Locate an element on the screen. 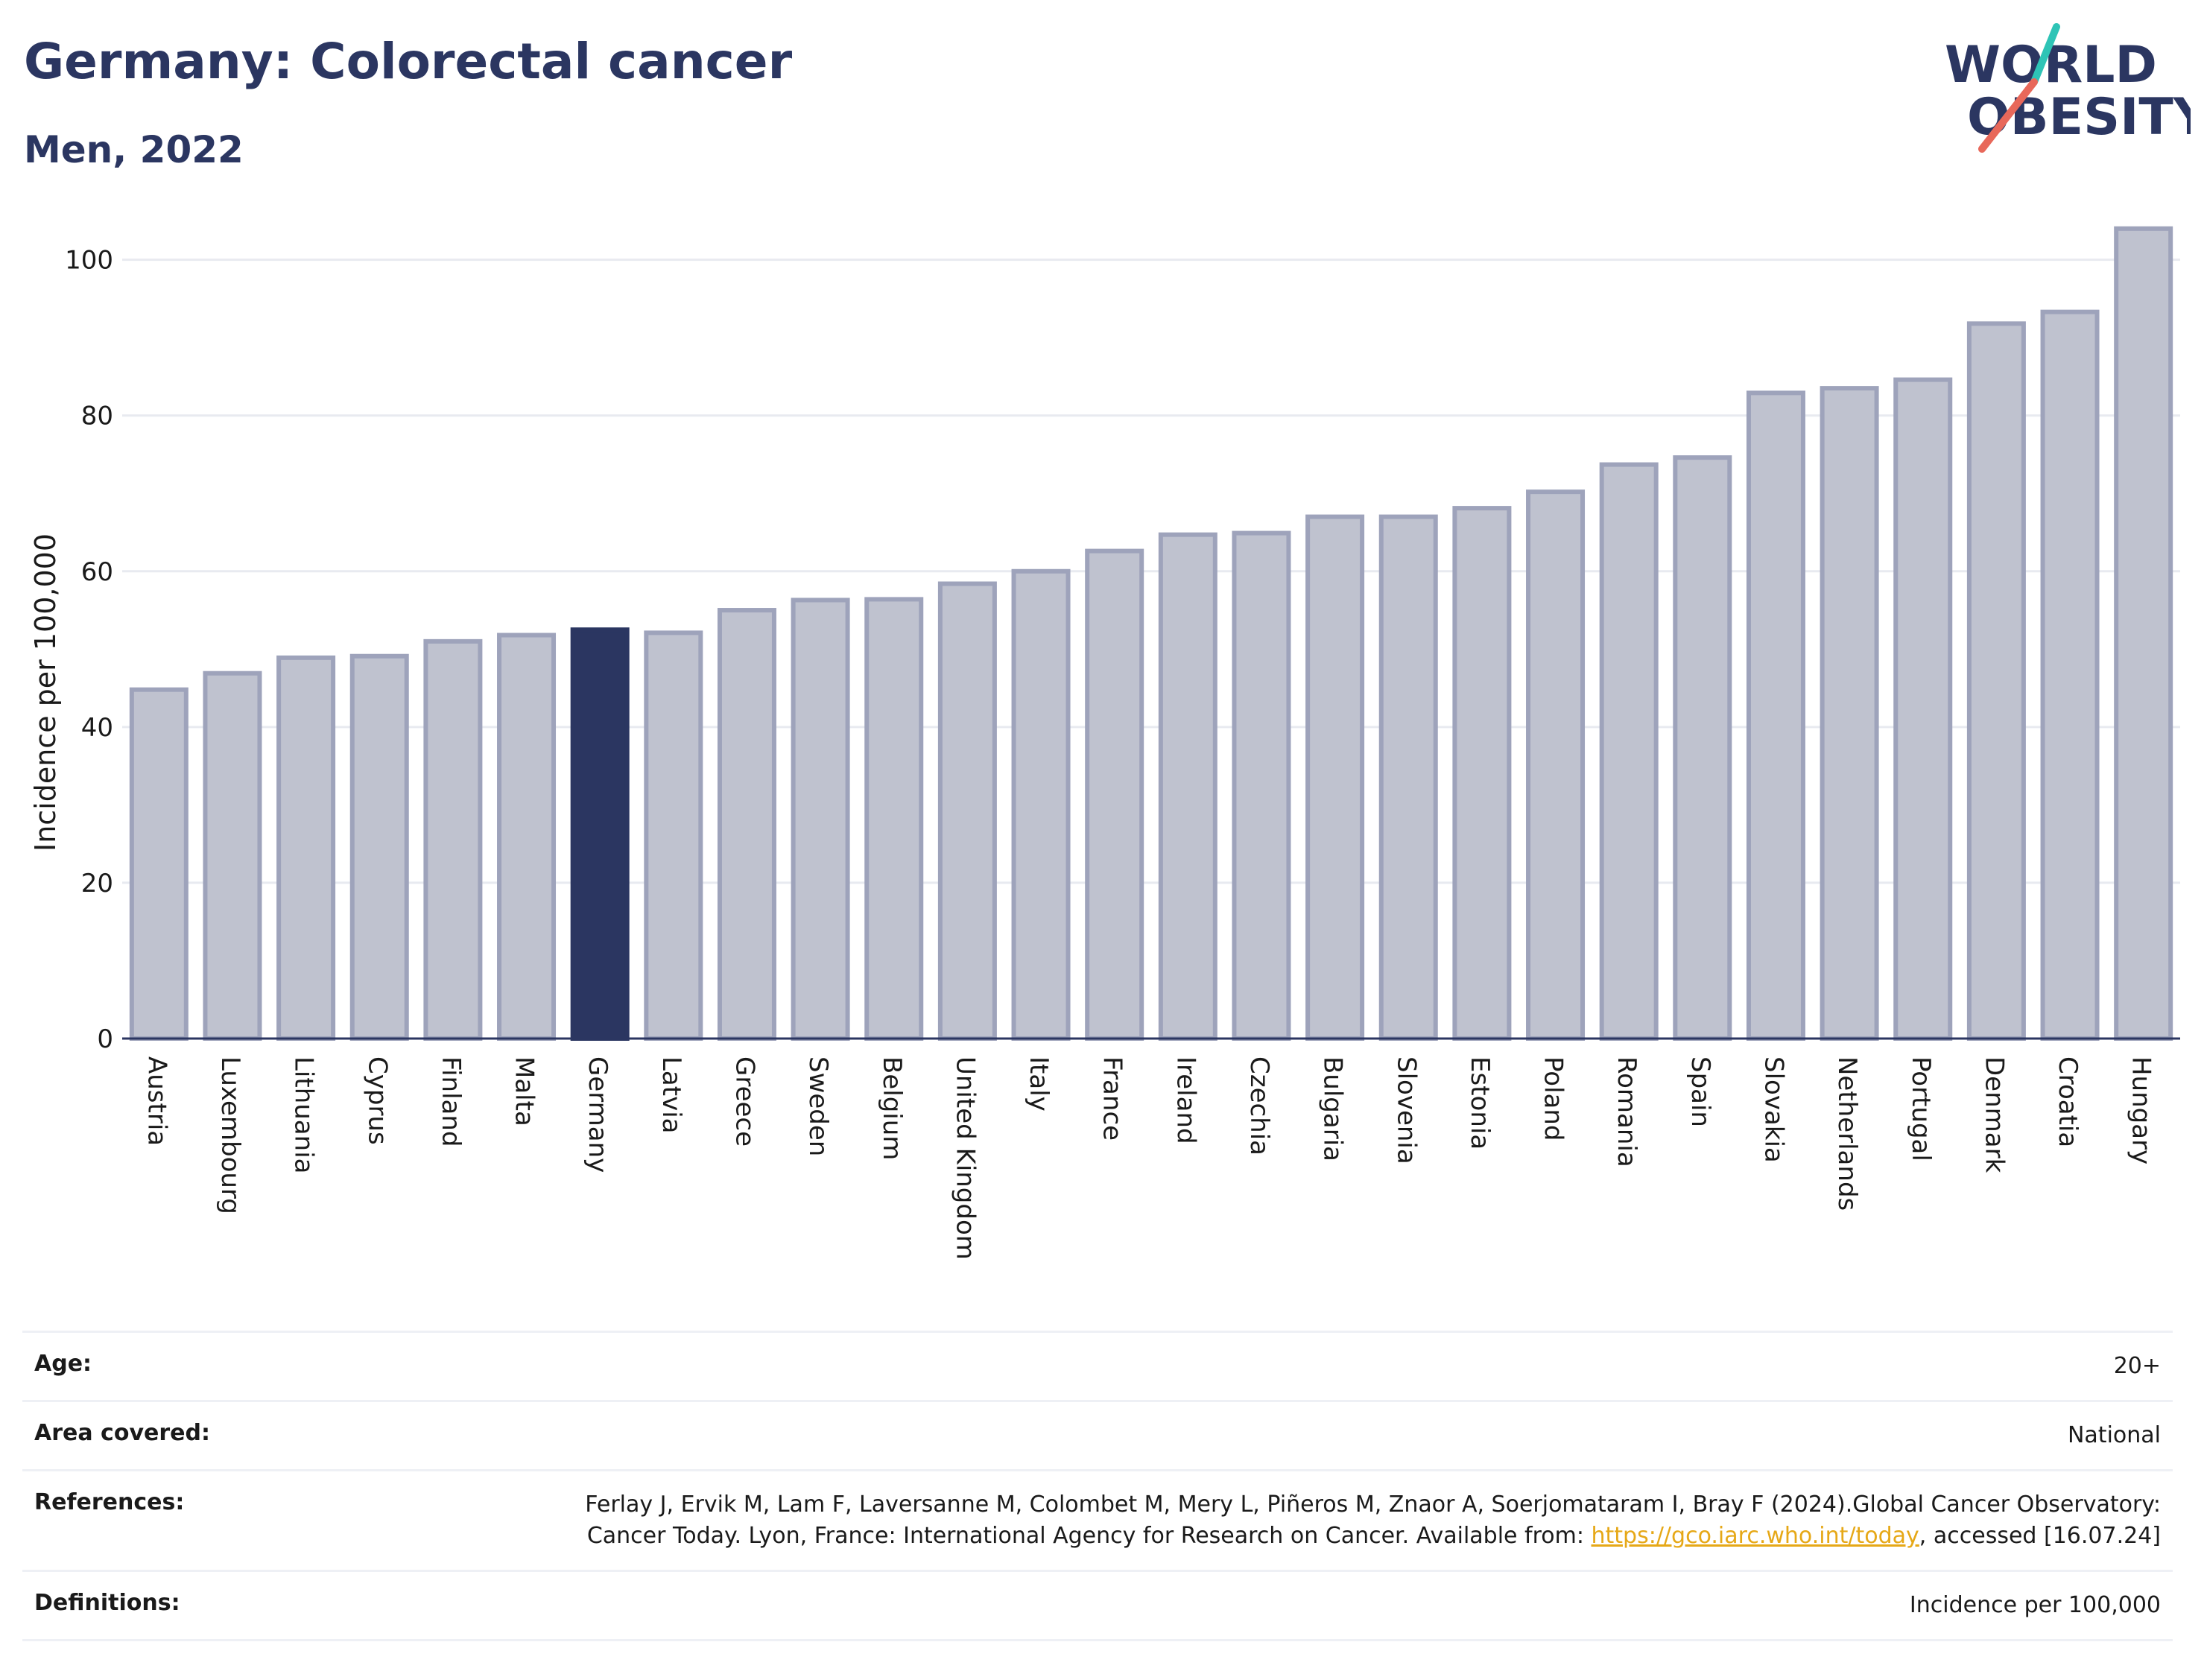 Image resolution: width=2204 pixels, height=1680 pixels. x-tick-label: Italy is located at coordinates (1039, 1084).